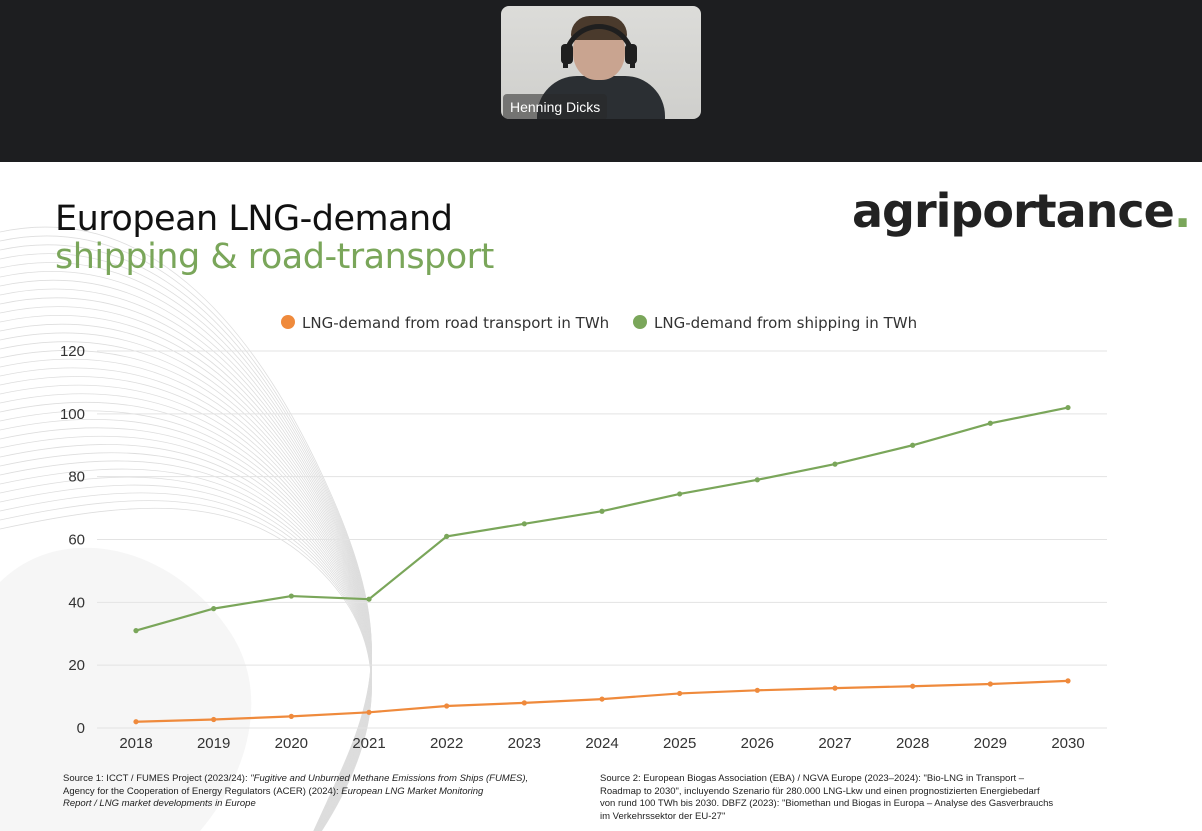 This screenshot has height=831, width=1202. I want to click on participant-video-tile: Henning Dicks, so click(601, 62).